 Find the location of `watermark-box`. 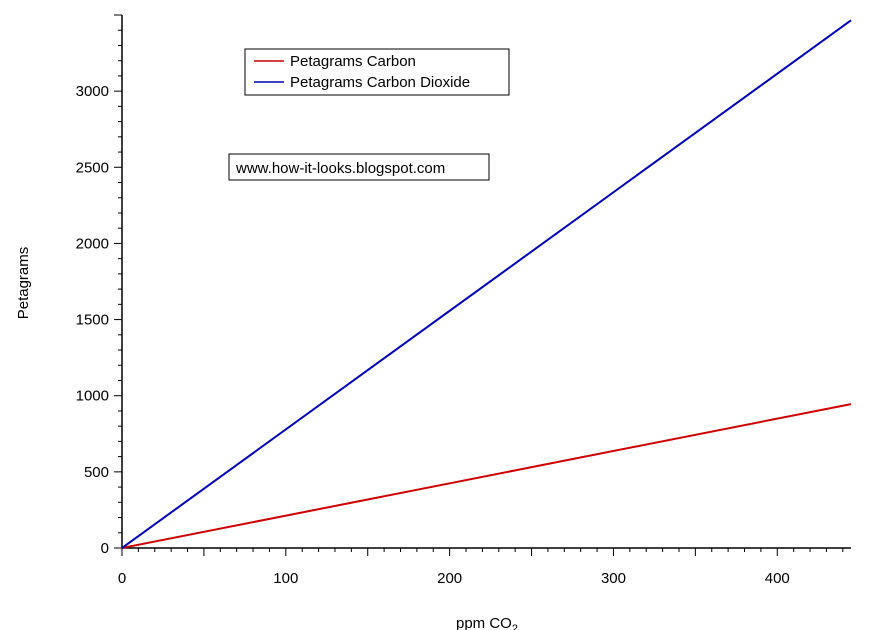

watermark-box is located at coordinates (359, 167).